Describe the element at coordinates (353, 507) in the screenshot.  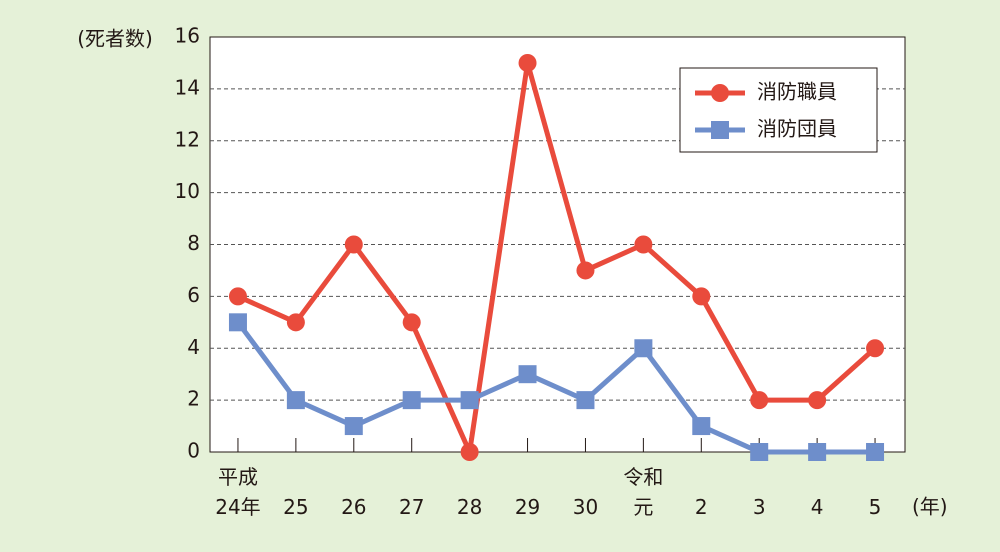
I see `x-tick-label: 26` at that location.